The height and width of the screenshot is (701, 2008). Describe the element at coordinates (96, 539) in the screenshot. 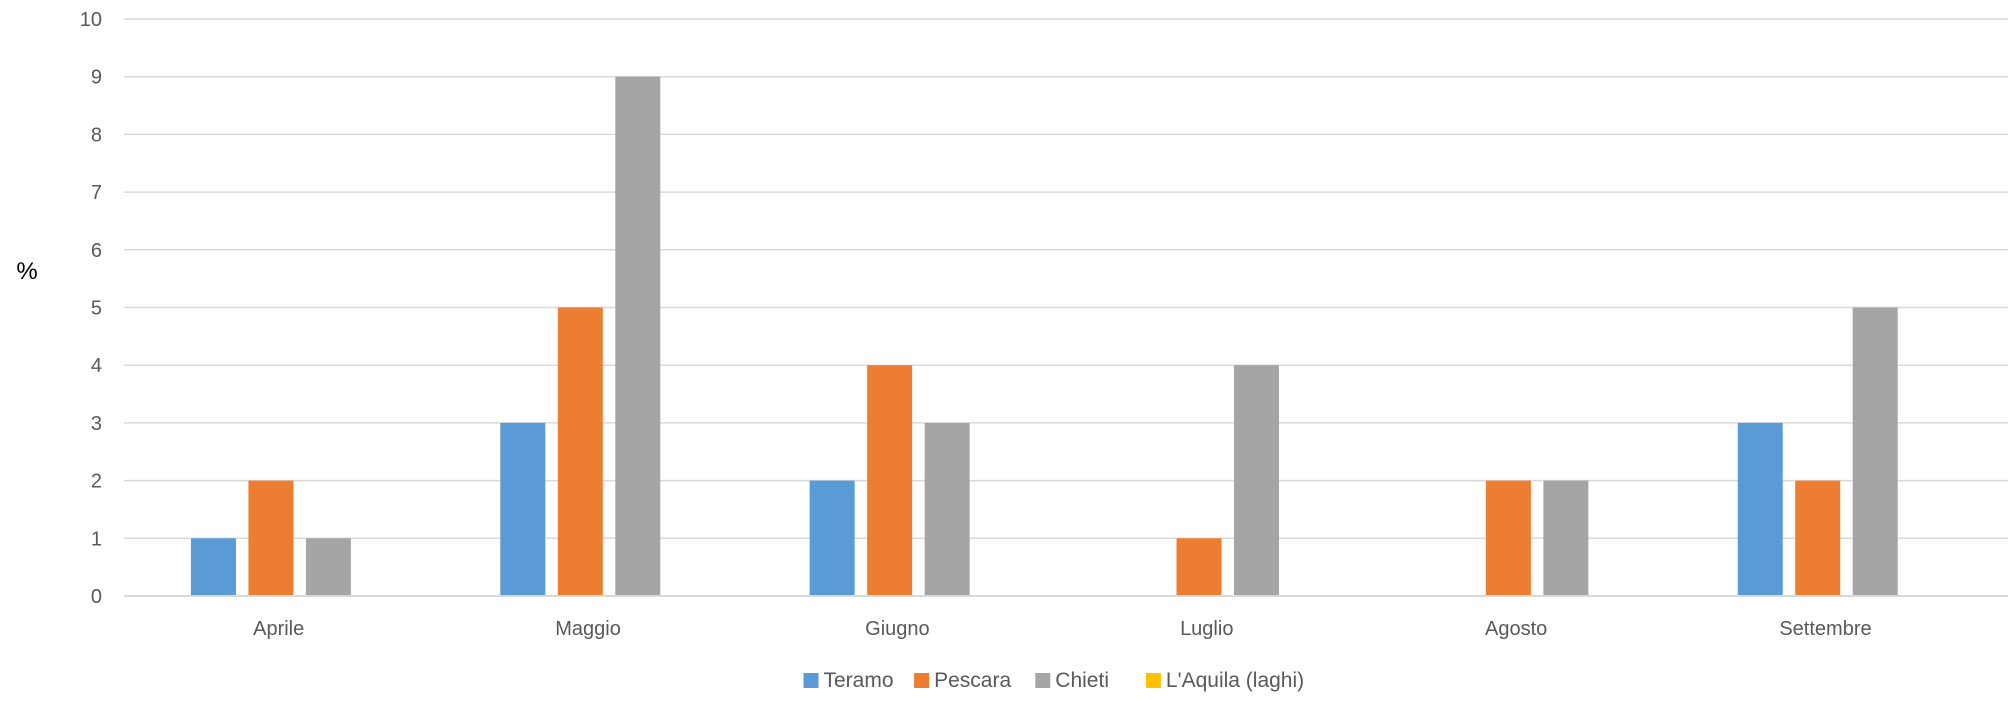

I see `y-tick-label: 1` at that location.